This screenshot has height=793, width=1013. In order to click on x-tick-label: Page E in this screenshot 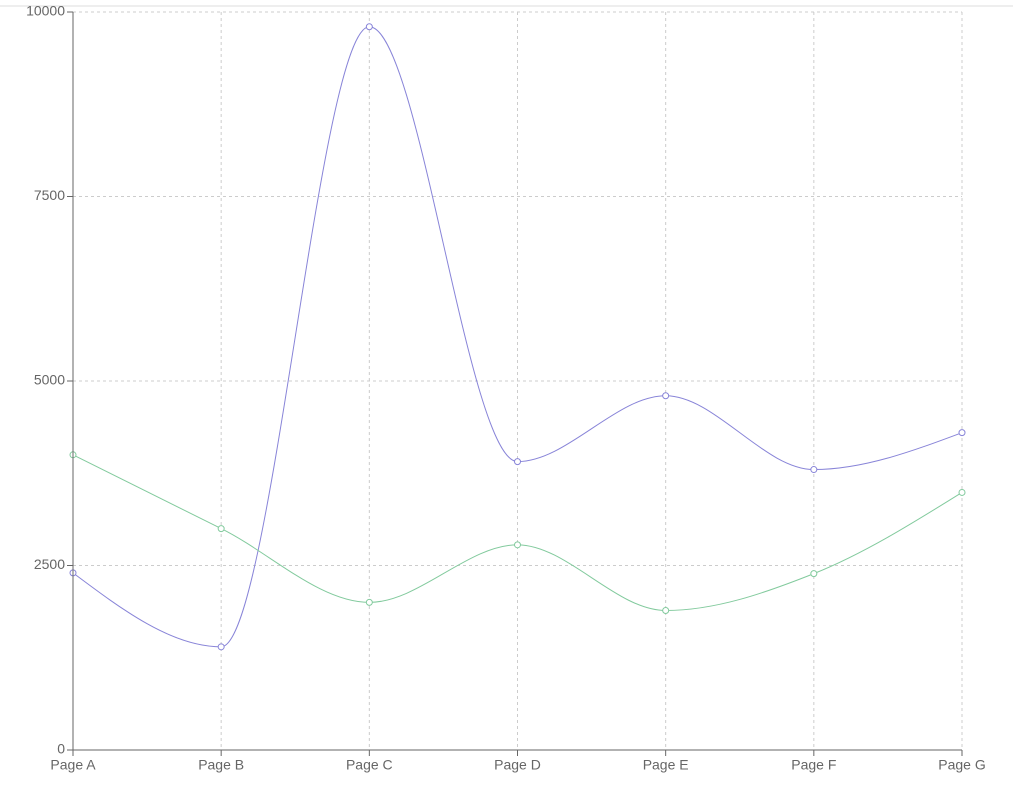, I will do `click(666, 765)`.